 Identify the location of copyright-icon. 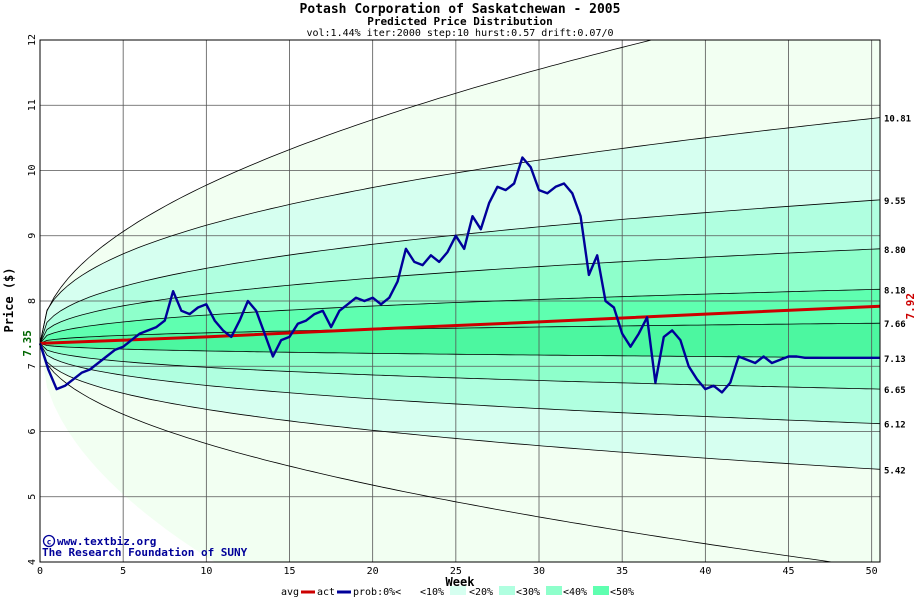
(49, 541).